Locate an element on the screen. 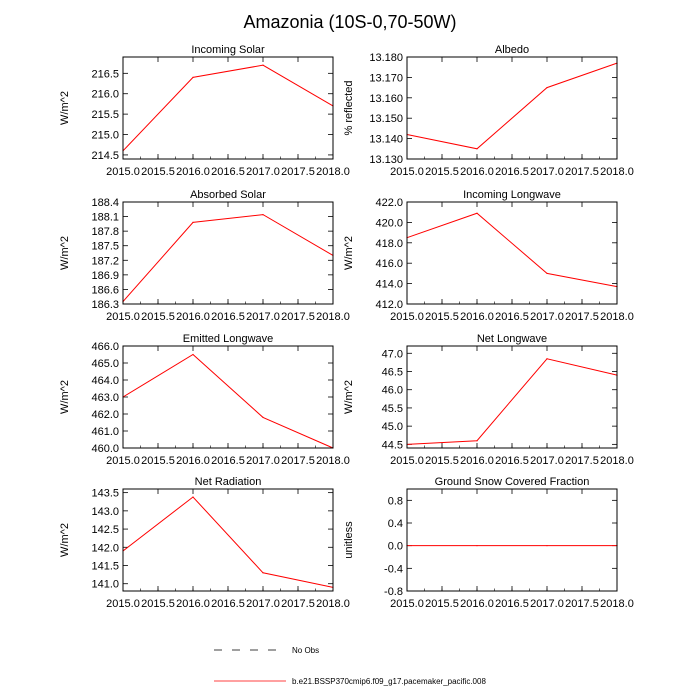 Image resolution: width=700 pixels, height=700 pixels. legend-obs-label: No Obs is located at coordinates (305, 650).